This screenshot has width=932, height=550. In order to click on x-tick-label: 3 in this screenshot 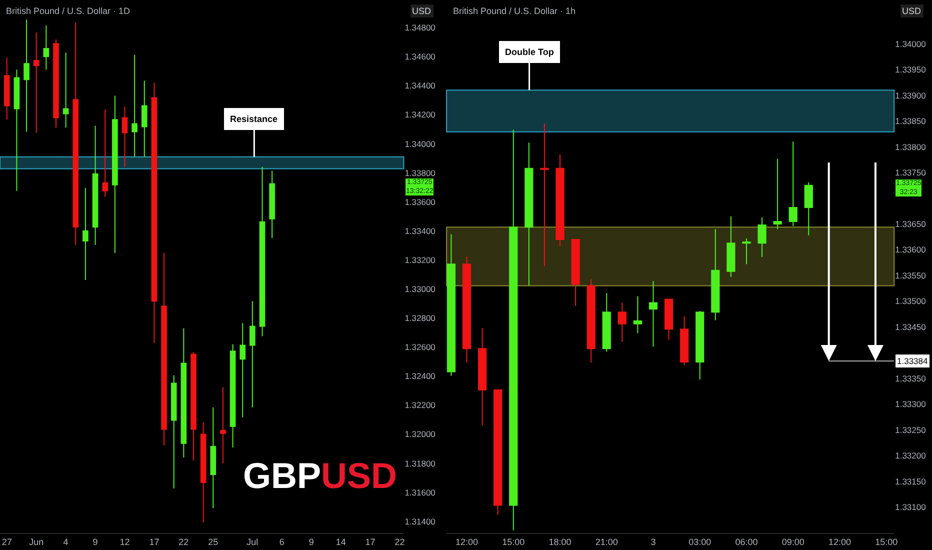, I will do `click(653, 541)`.